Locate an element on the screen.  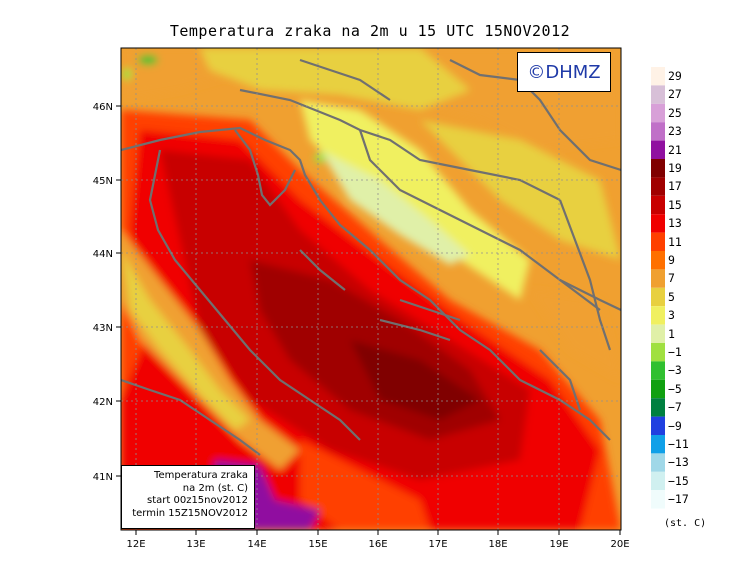
legend-colorbar is located at coordinates (658, 288).